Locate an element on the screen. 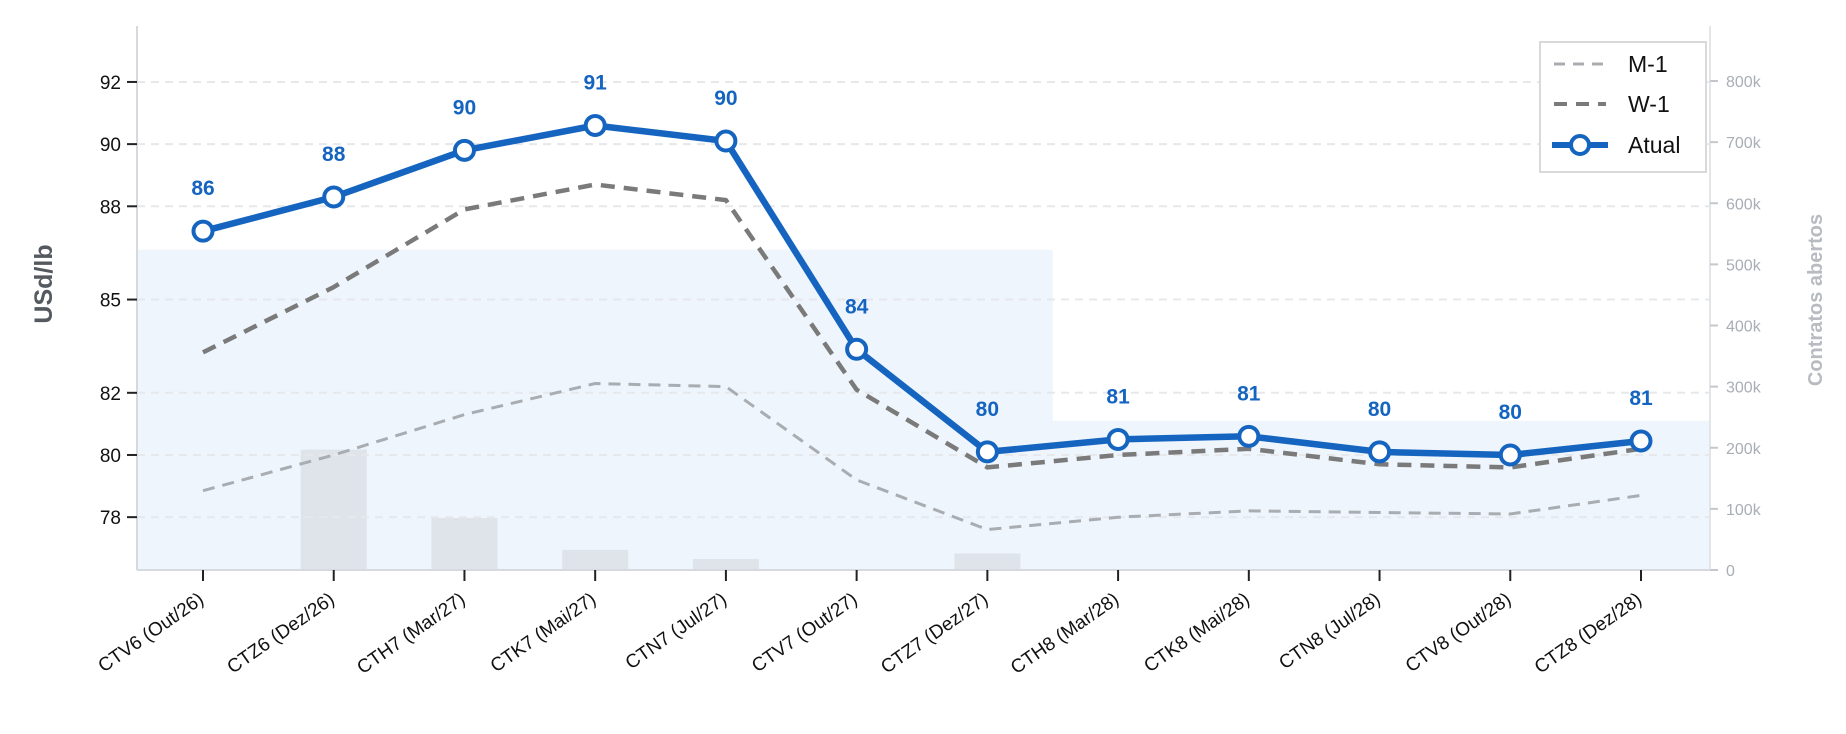  legend-marker-atual is located at coordinates (1580, 145).